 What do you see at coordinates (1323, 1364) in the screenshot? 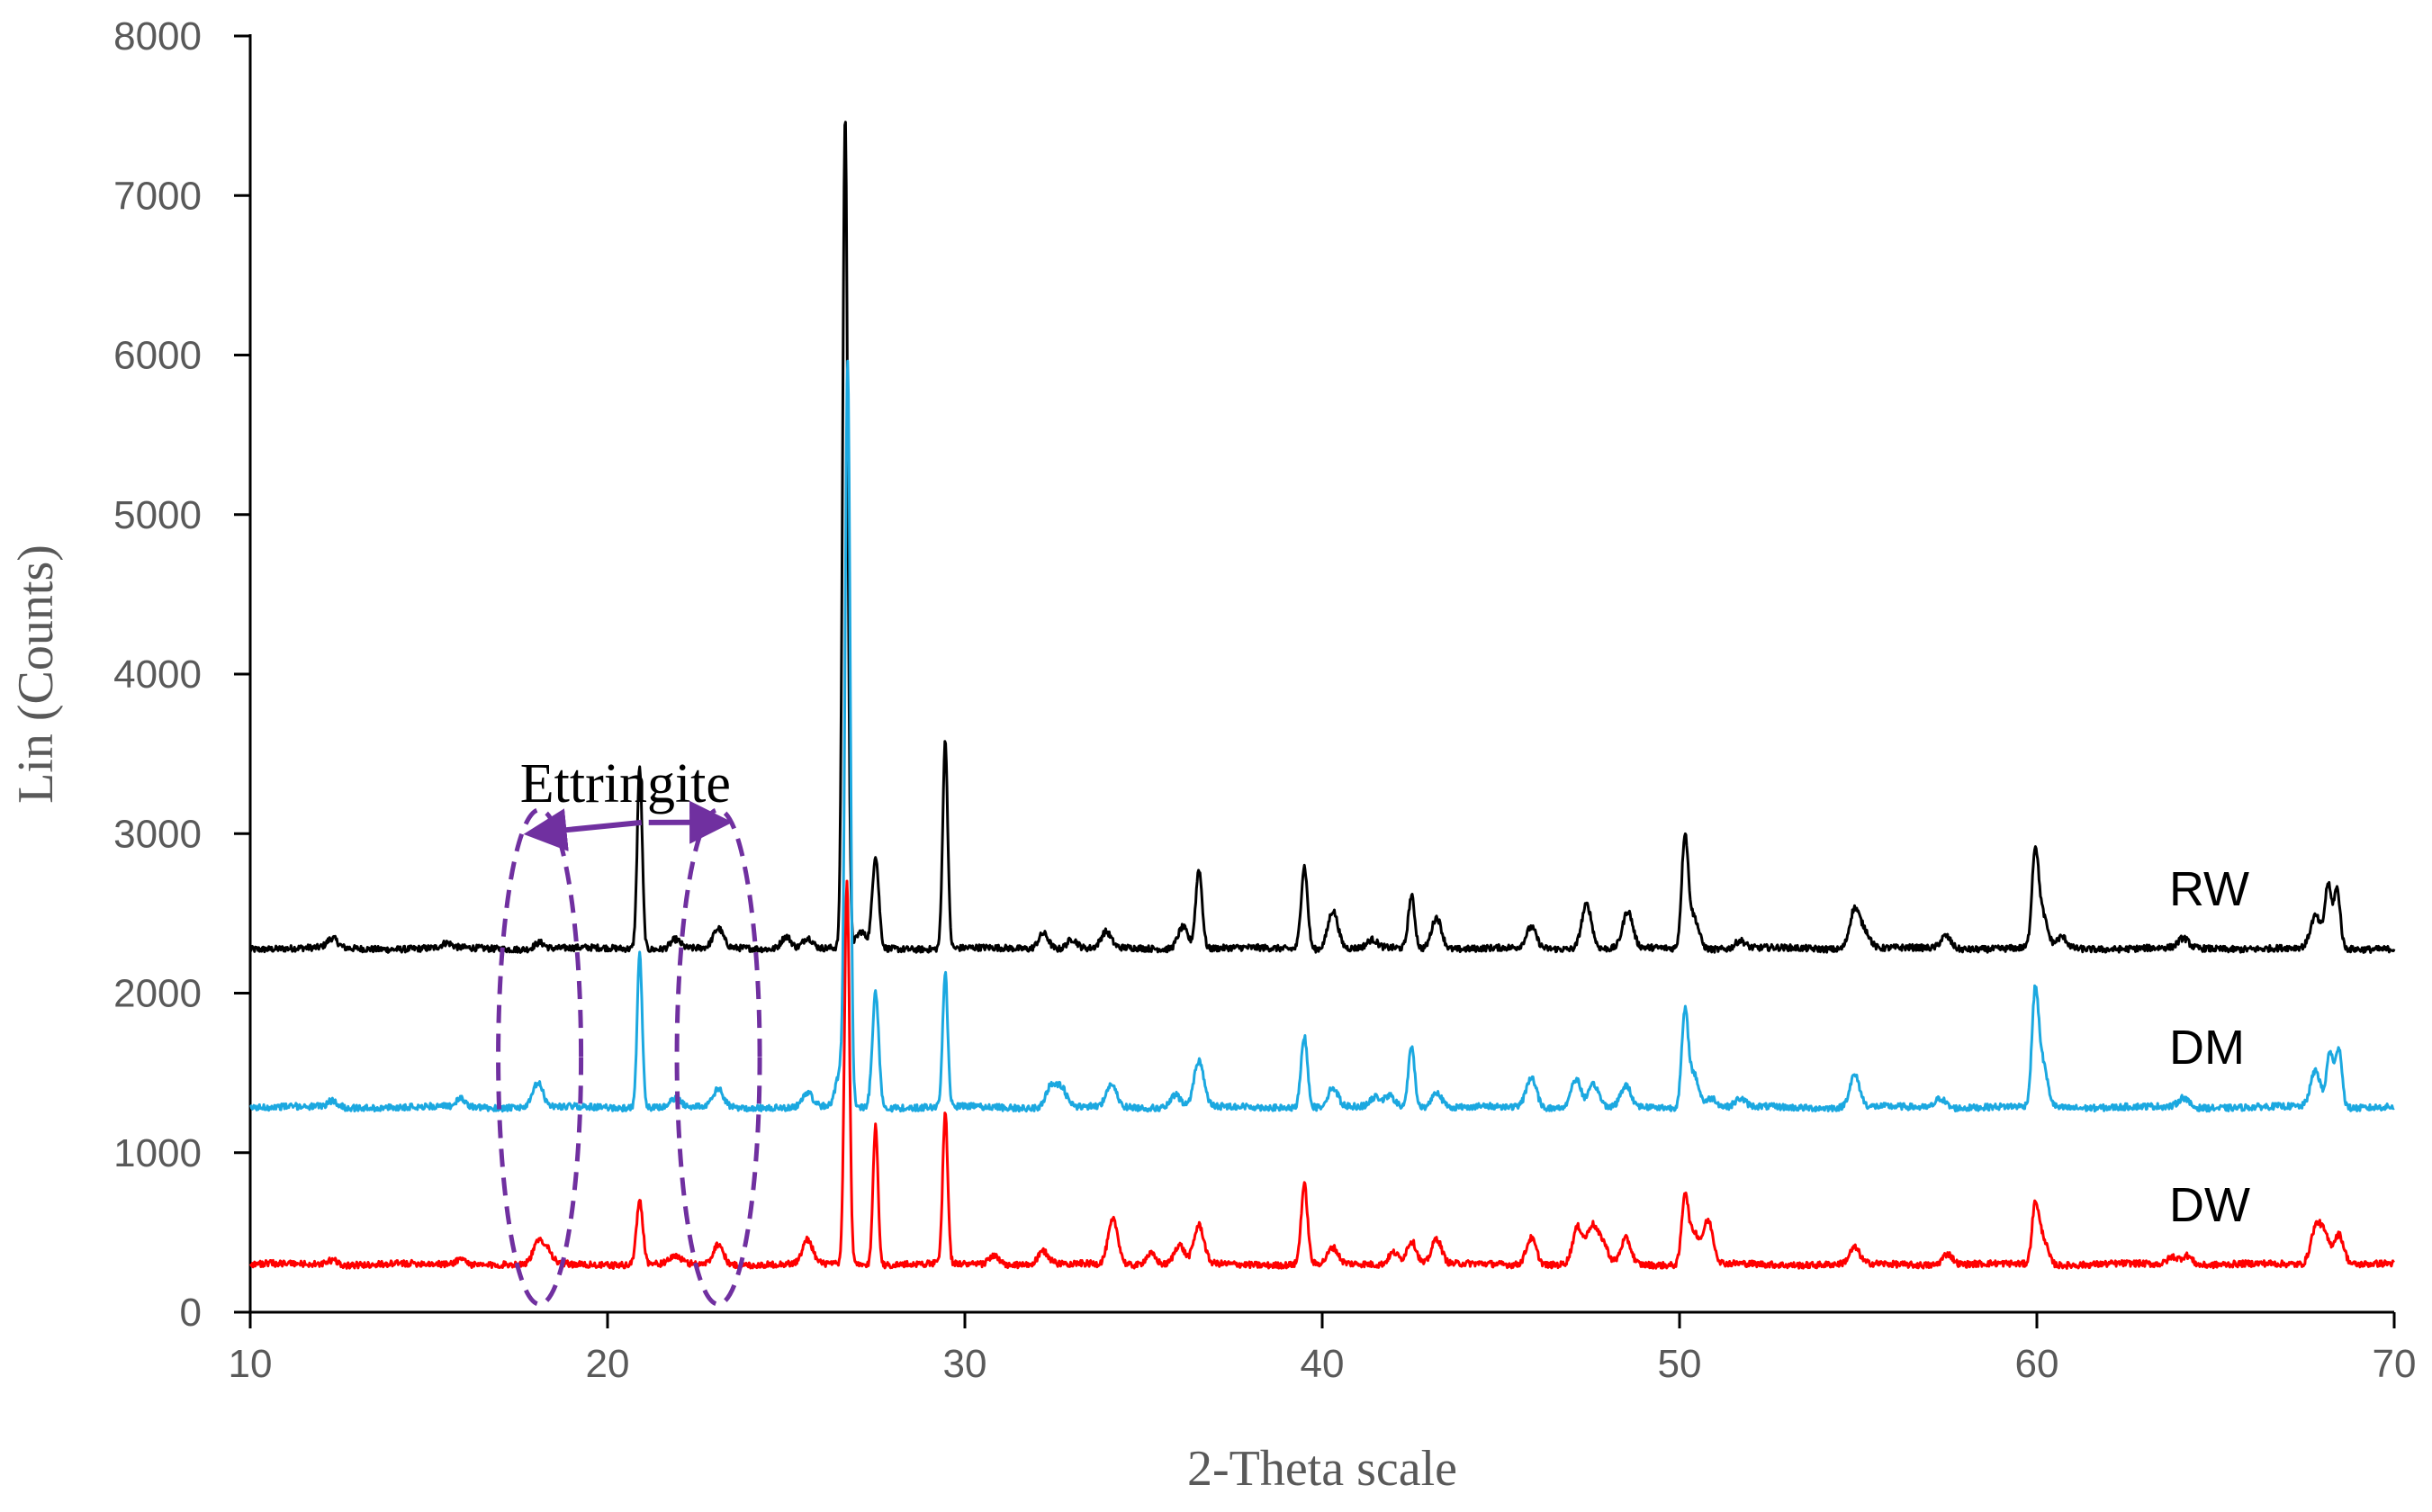
I see `x-tick-label: 40` at bounding box center [1323, 1364].